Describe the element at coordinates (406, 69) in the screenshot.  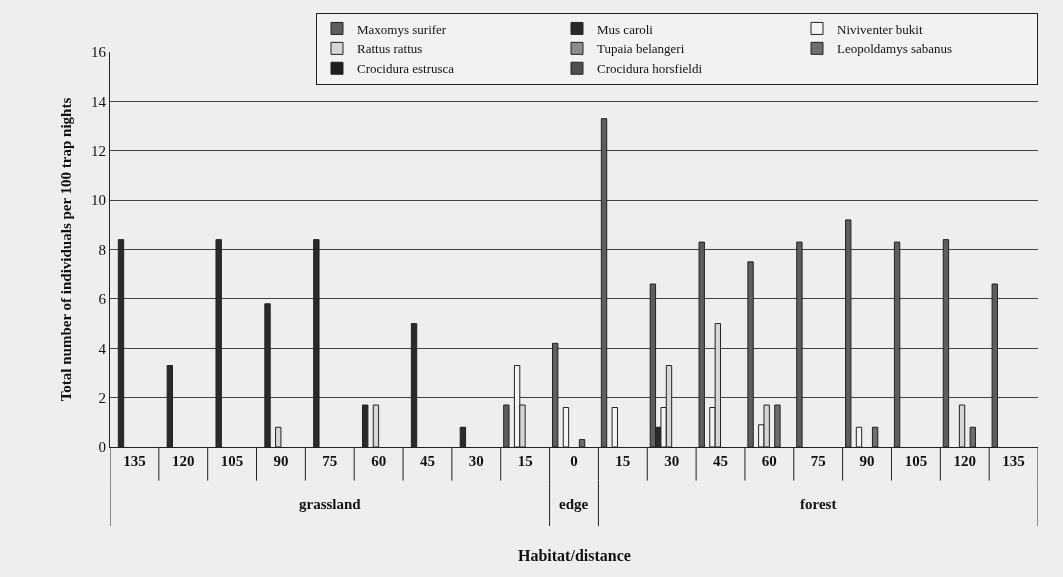
I see `legend-label: Crocidura estrusca` at that location.